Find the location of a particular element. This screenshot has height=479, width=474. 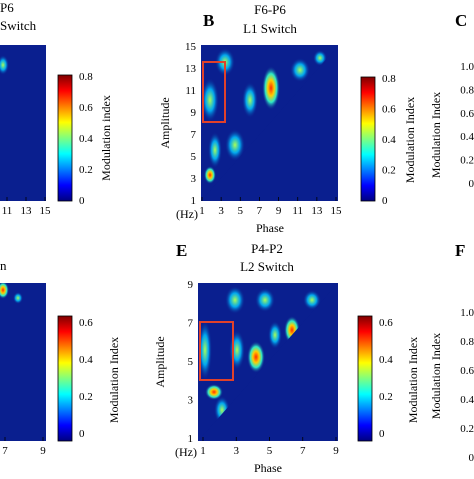

panel-f-colorbar-tick: 0 is located at coordinates (471, 458).